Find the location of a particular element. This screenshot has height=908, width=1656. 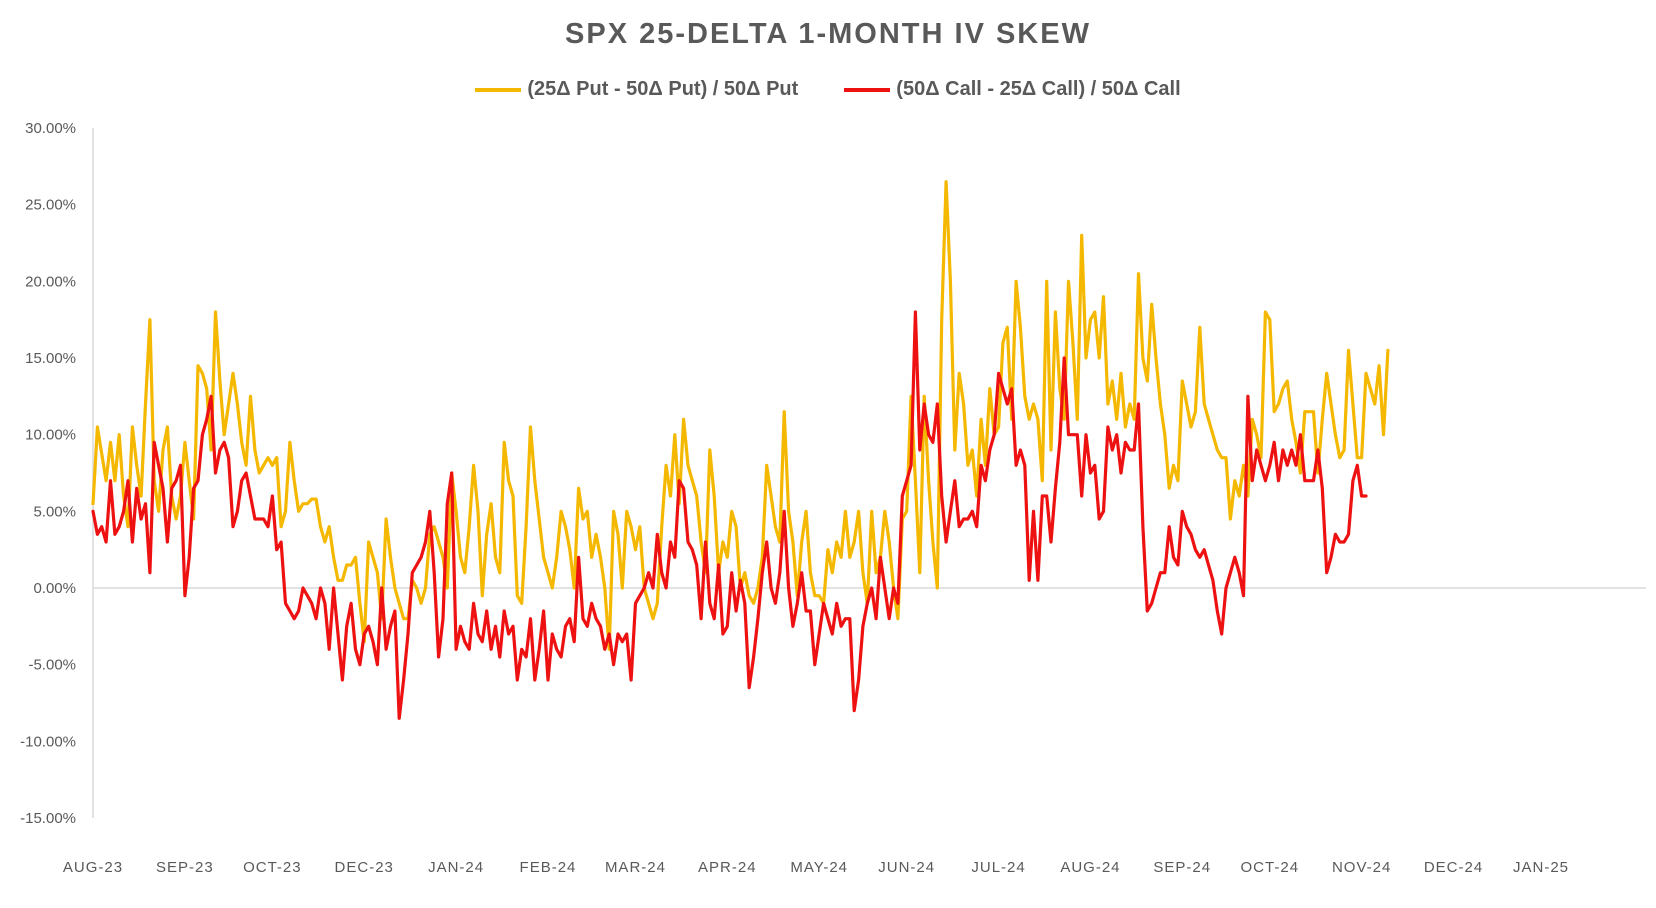

y-tick-label: 15.00% is located at coordinates (50, 358).